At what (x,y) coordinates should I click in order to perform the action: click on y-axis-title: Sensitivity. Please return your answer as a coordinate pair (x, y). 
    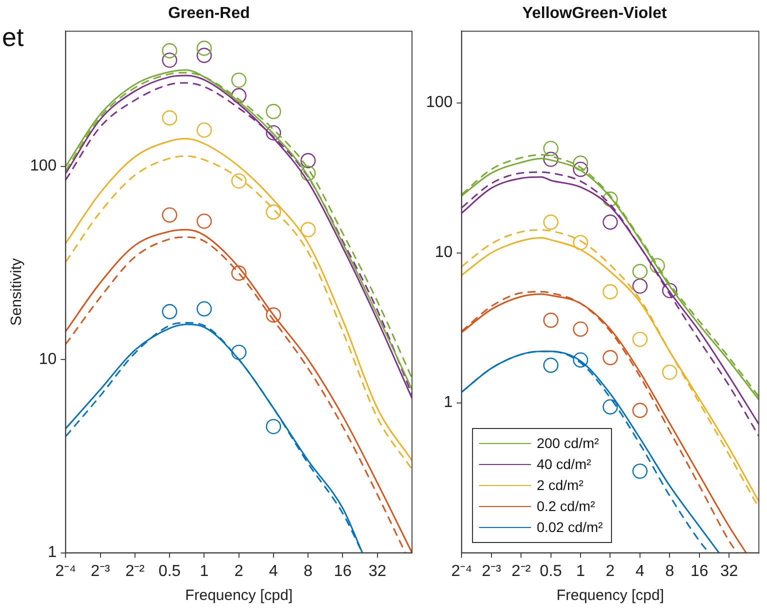
    Looking at the image, I should click on (17, 292).